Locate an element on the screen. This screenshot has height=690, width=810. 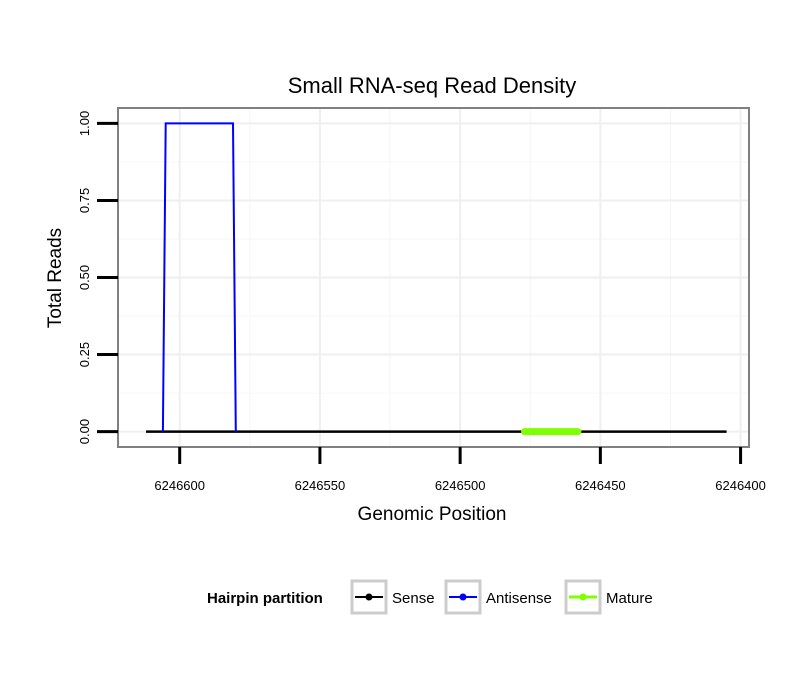
y-tick-label: 0.50 is located at coordinates (84, 277).